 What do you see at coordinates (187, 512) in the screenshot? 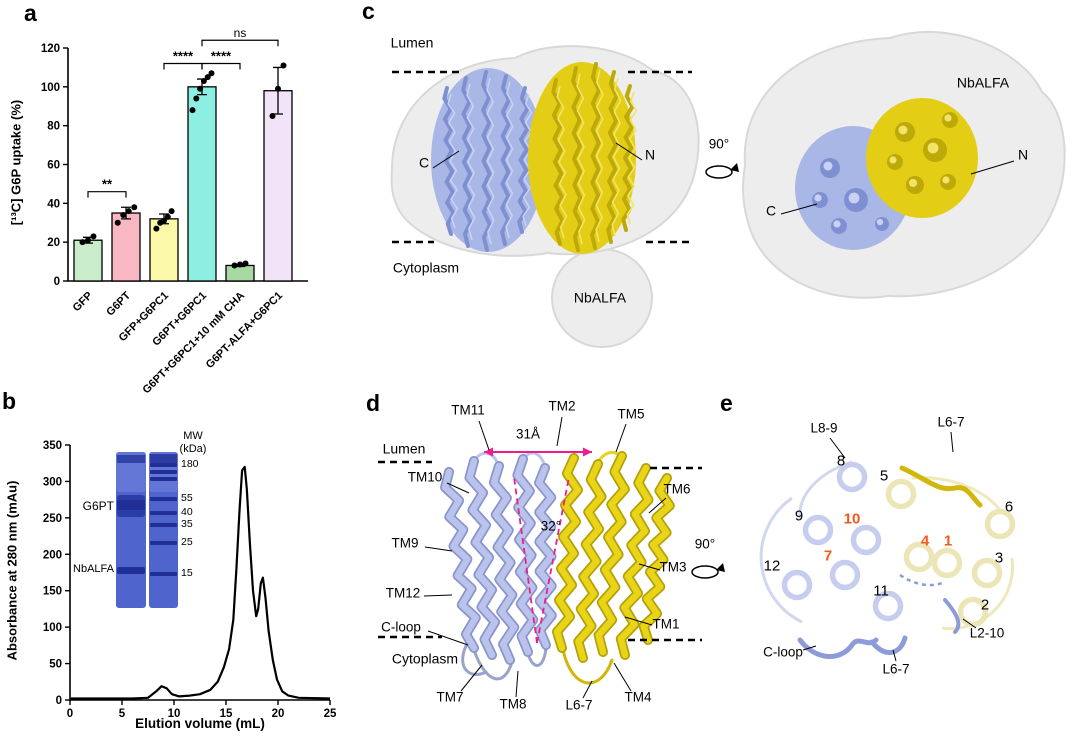
I see `mw-value-40: 40` at bounding box center [187, 512].